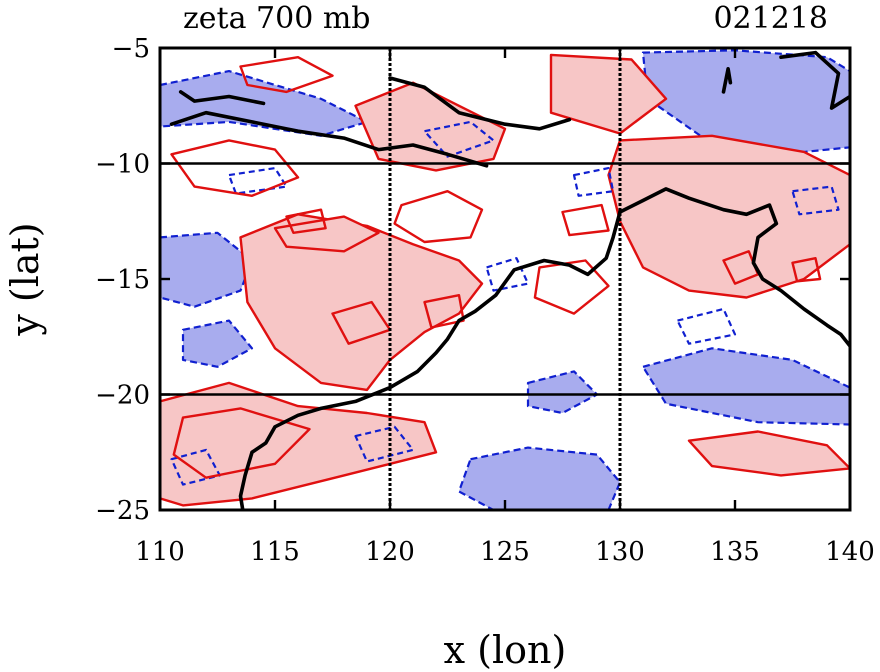  I want to click on x-tick-label-120: 120, so click(390, 552).